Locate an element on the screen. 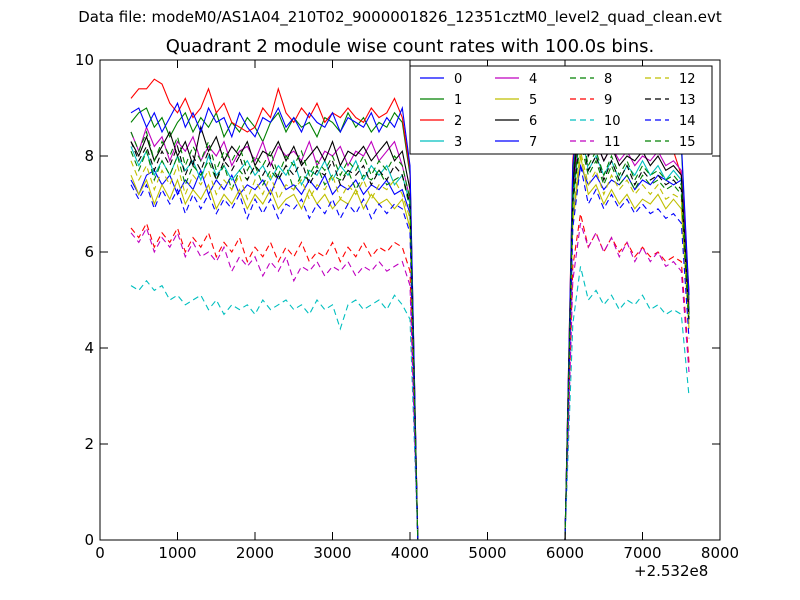  legend-label-5: 5 is located at coordinates (533, 100).